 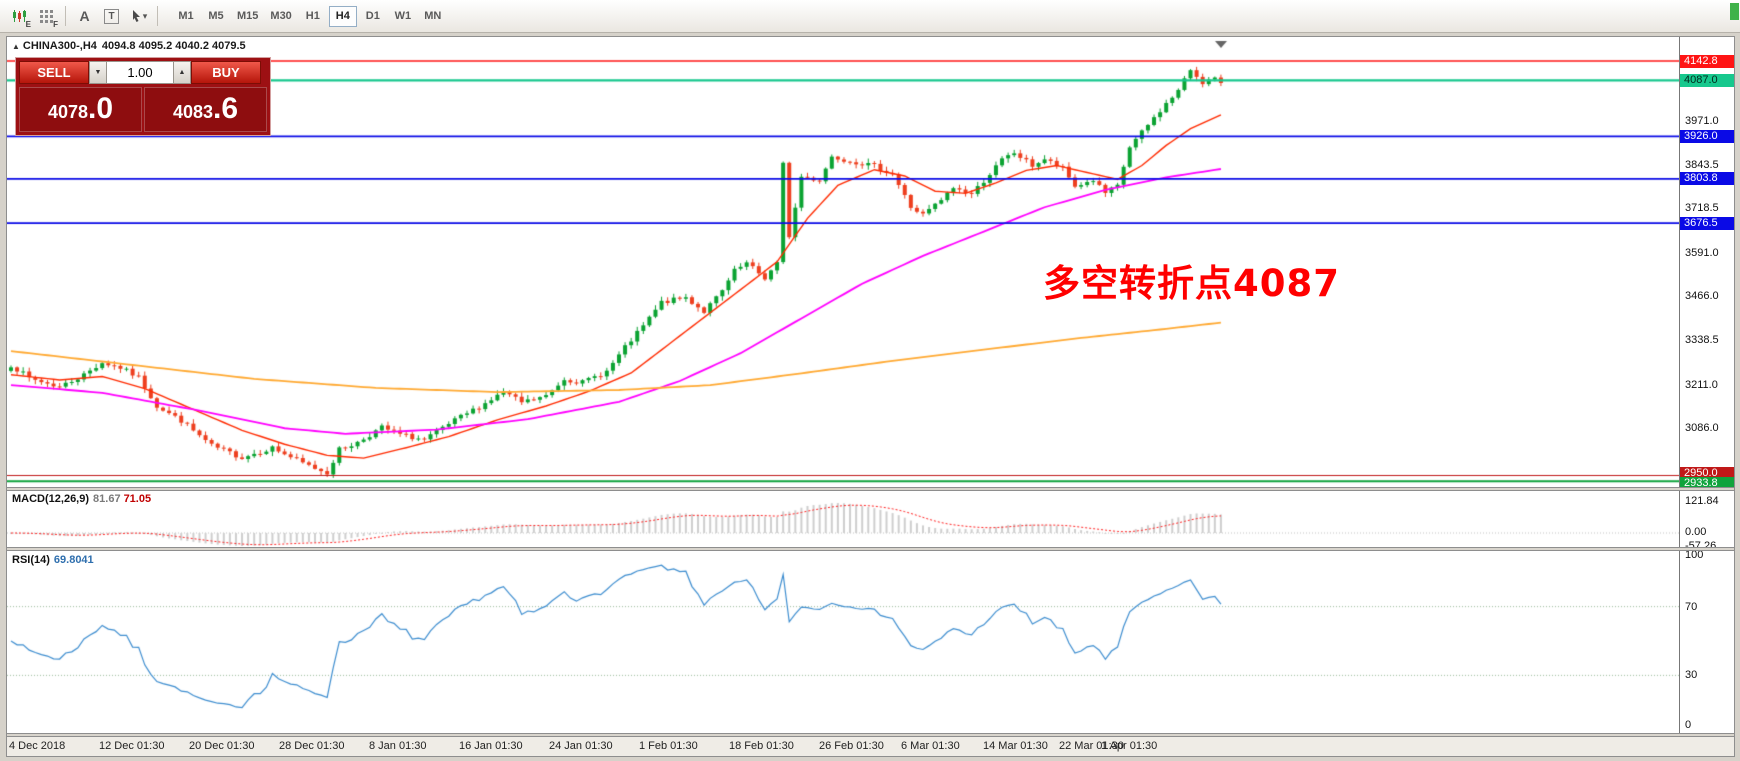 What do you see at coordinates (1702, 501) in the screenshot?
I see `macd-axis-label: 121.84` at bounding box center [1702, 501].